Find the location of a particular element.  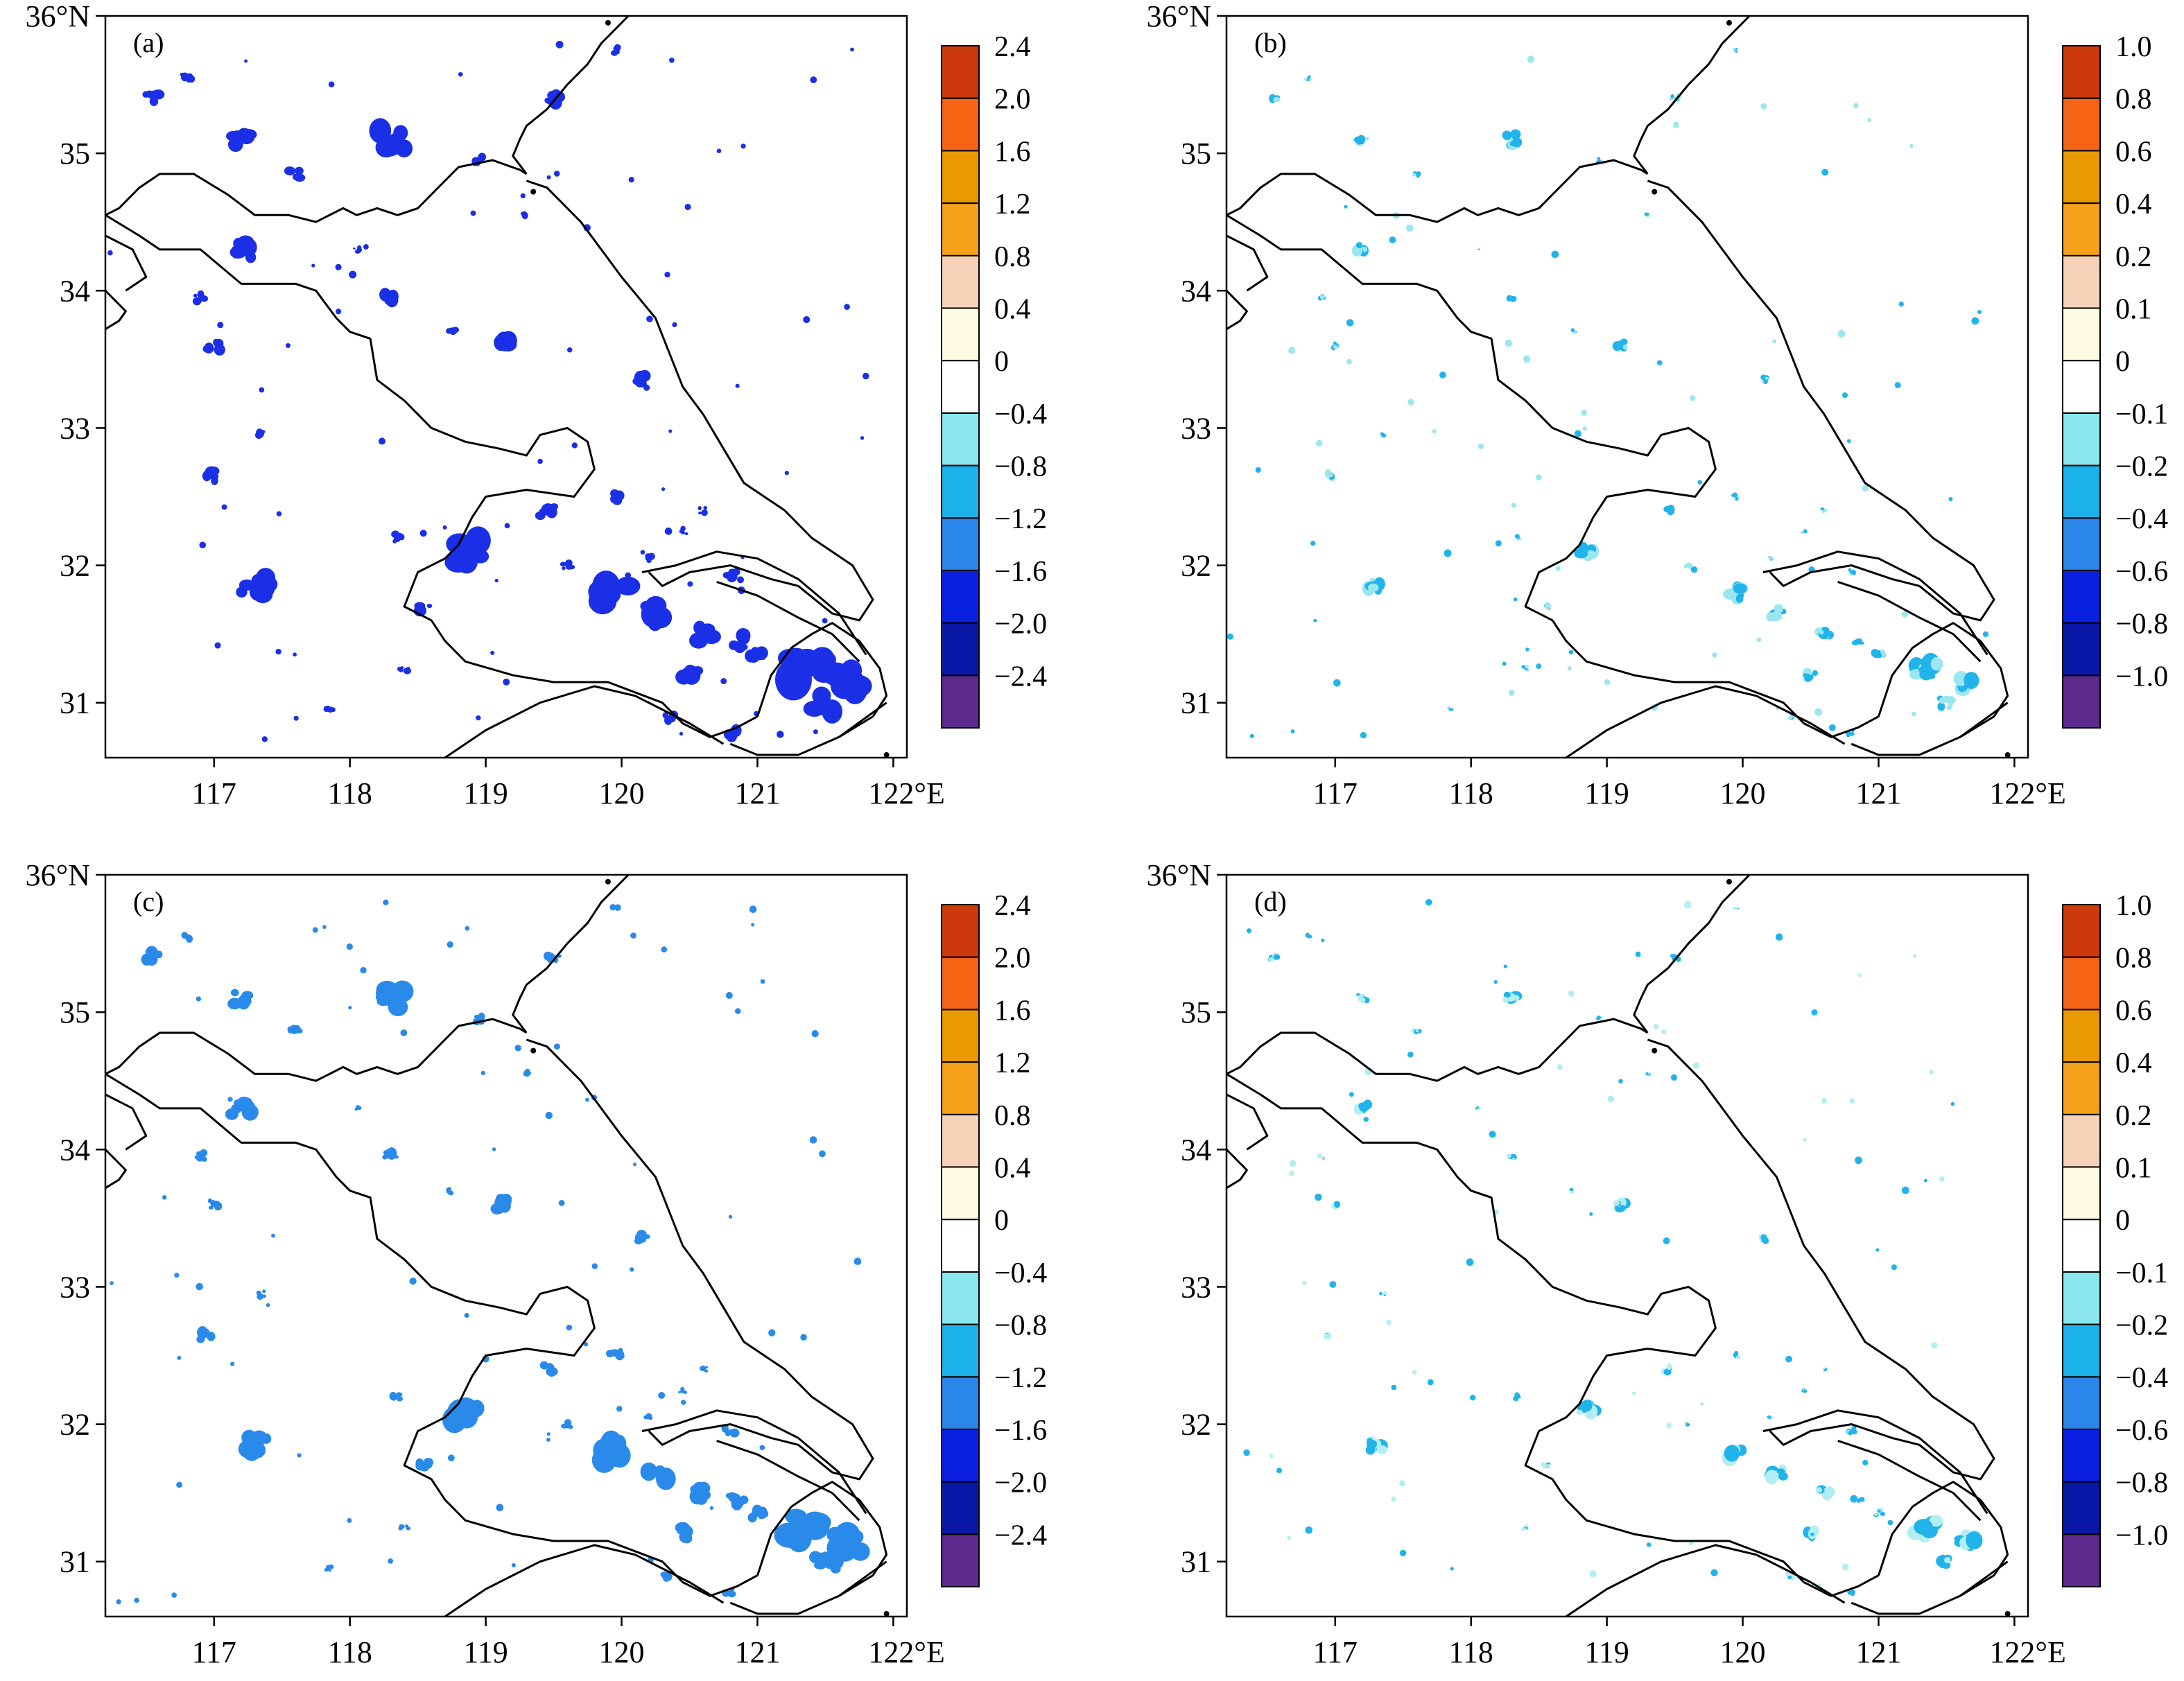

boundary-coast is located at coordinates (808, 729).